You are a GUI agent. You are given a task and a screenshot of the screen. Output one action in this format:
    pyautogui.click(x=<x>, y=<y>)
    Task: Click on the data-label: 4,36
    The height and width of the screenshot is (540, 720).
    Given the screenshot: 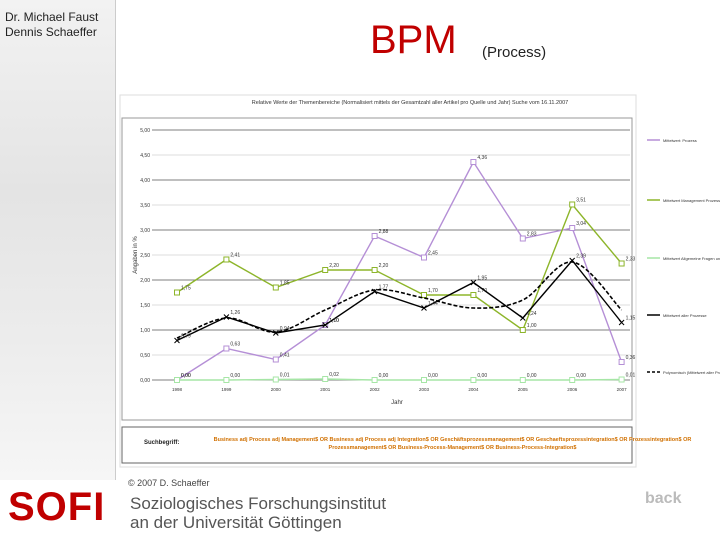 What is the action you would take?
    pyautogui.click(x=482, y=158)
    